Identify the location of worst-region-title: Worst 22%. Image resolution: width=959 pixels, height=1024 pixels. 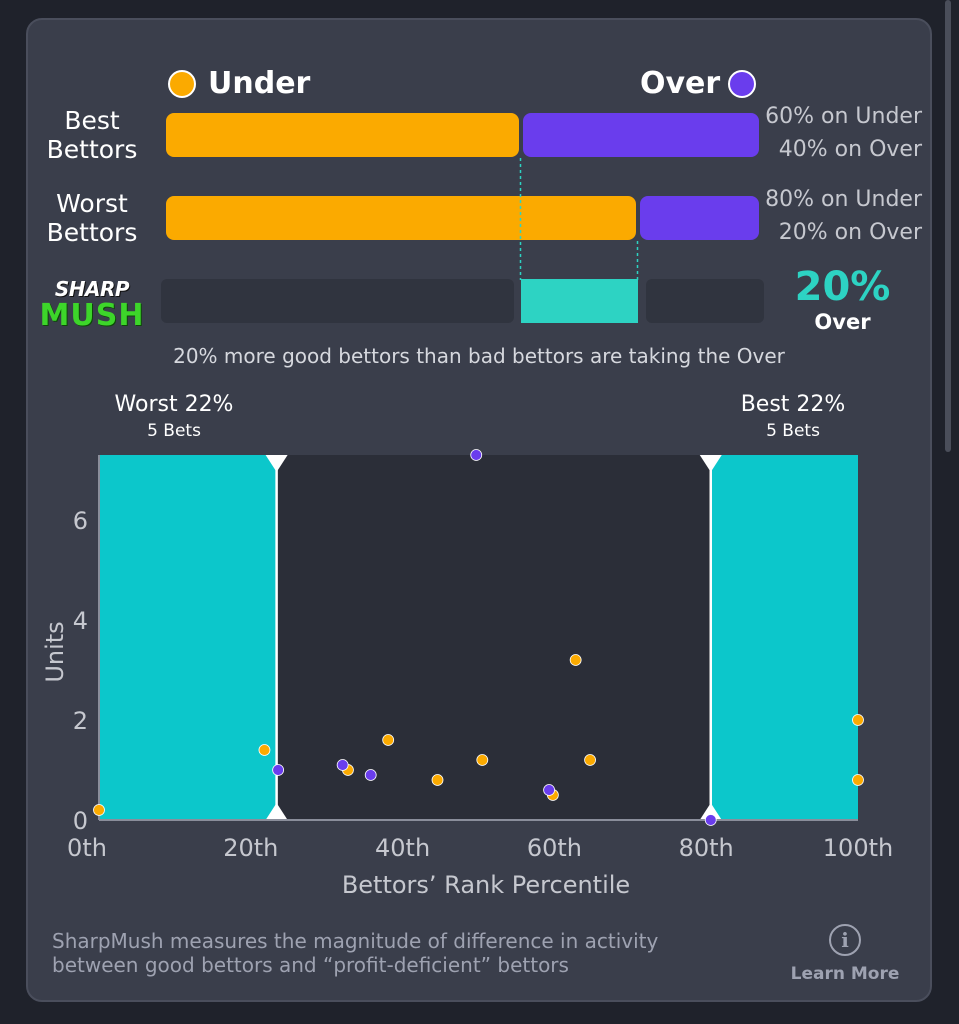
(174, 404).